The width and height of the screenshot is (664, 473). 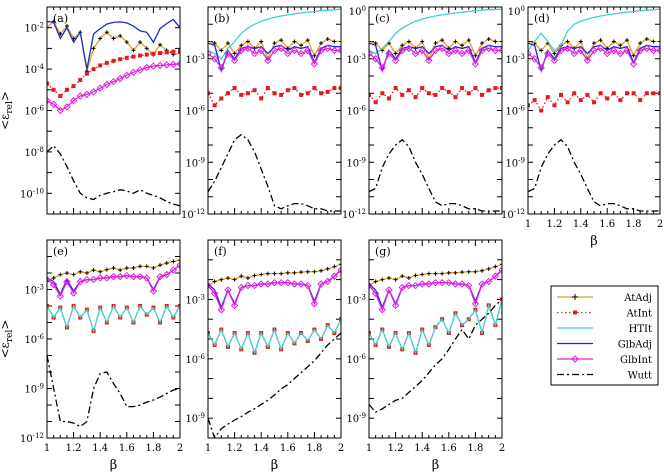 What do you see at coordinates (32, 438) in the screenshot?
I see `y-tick-label: 10⁻¹²` at bounding box center [32, 438].